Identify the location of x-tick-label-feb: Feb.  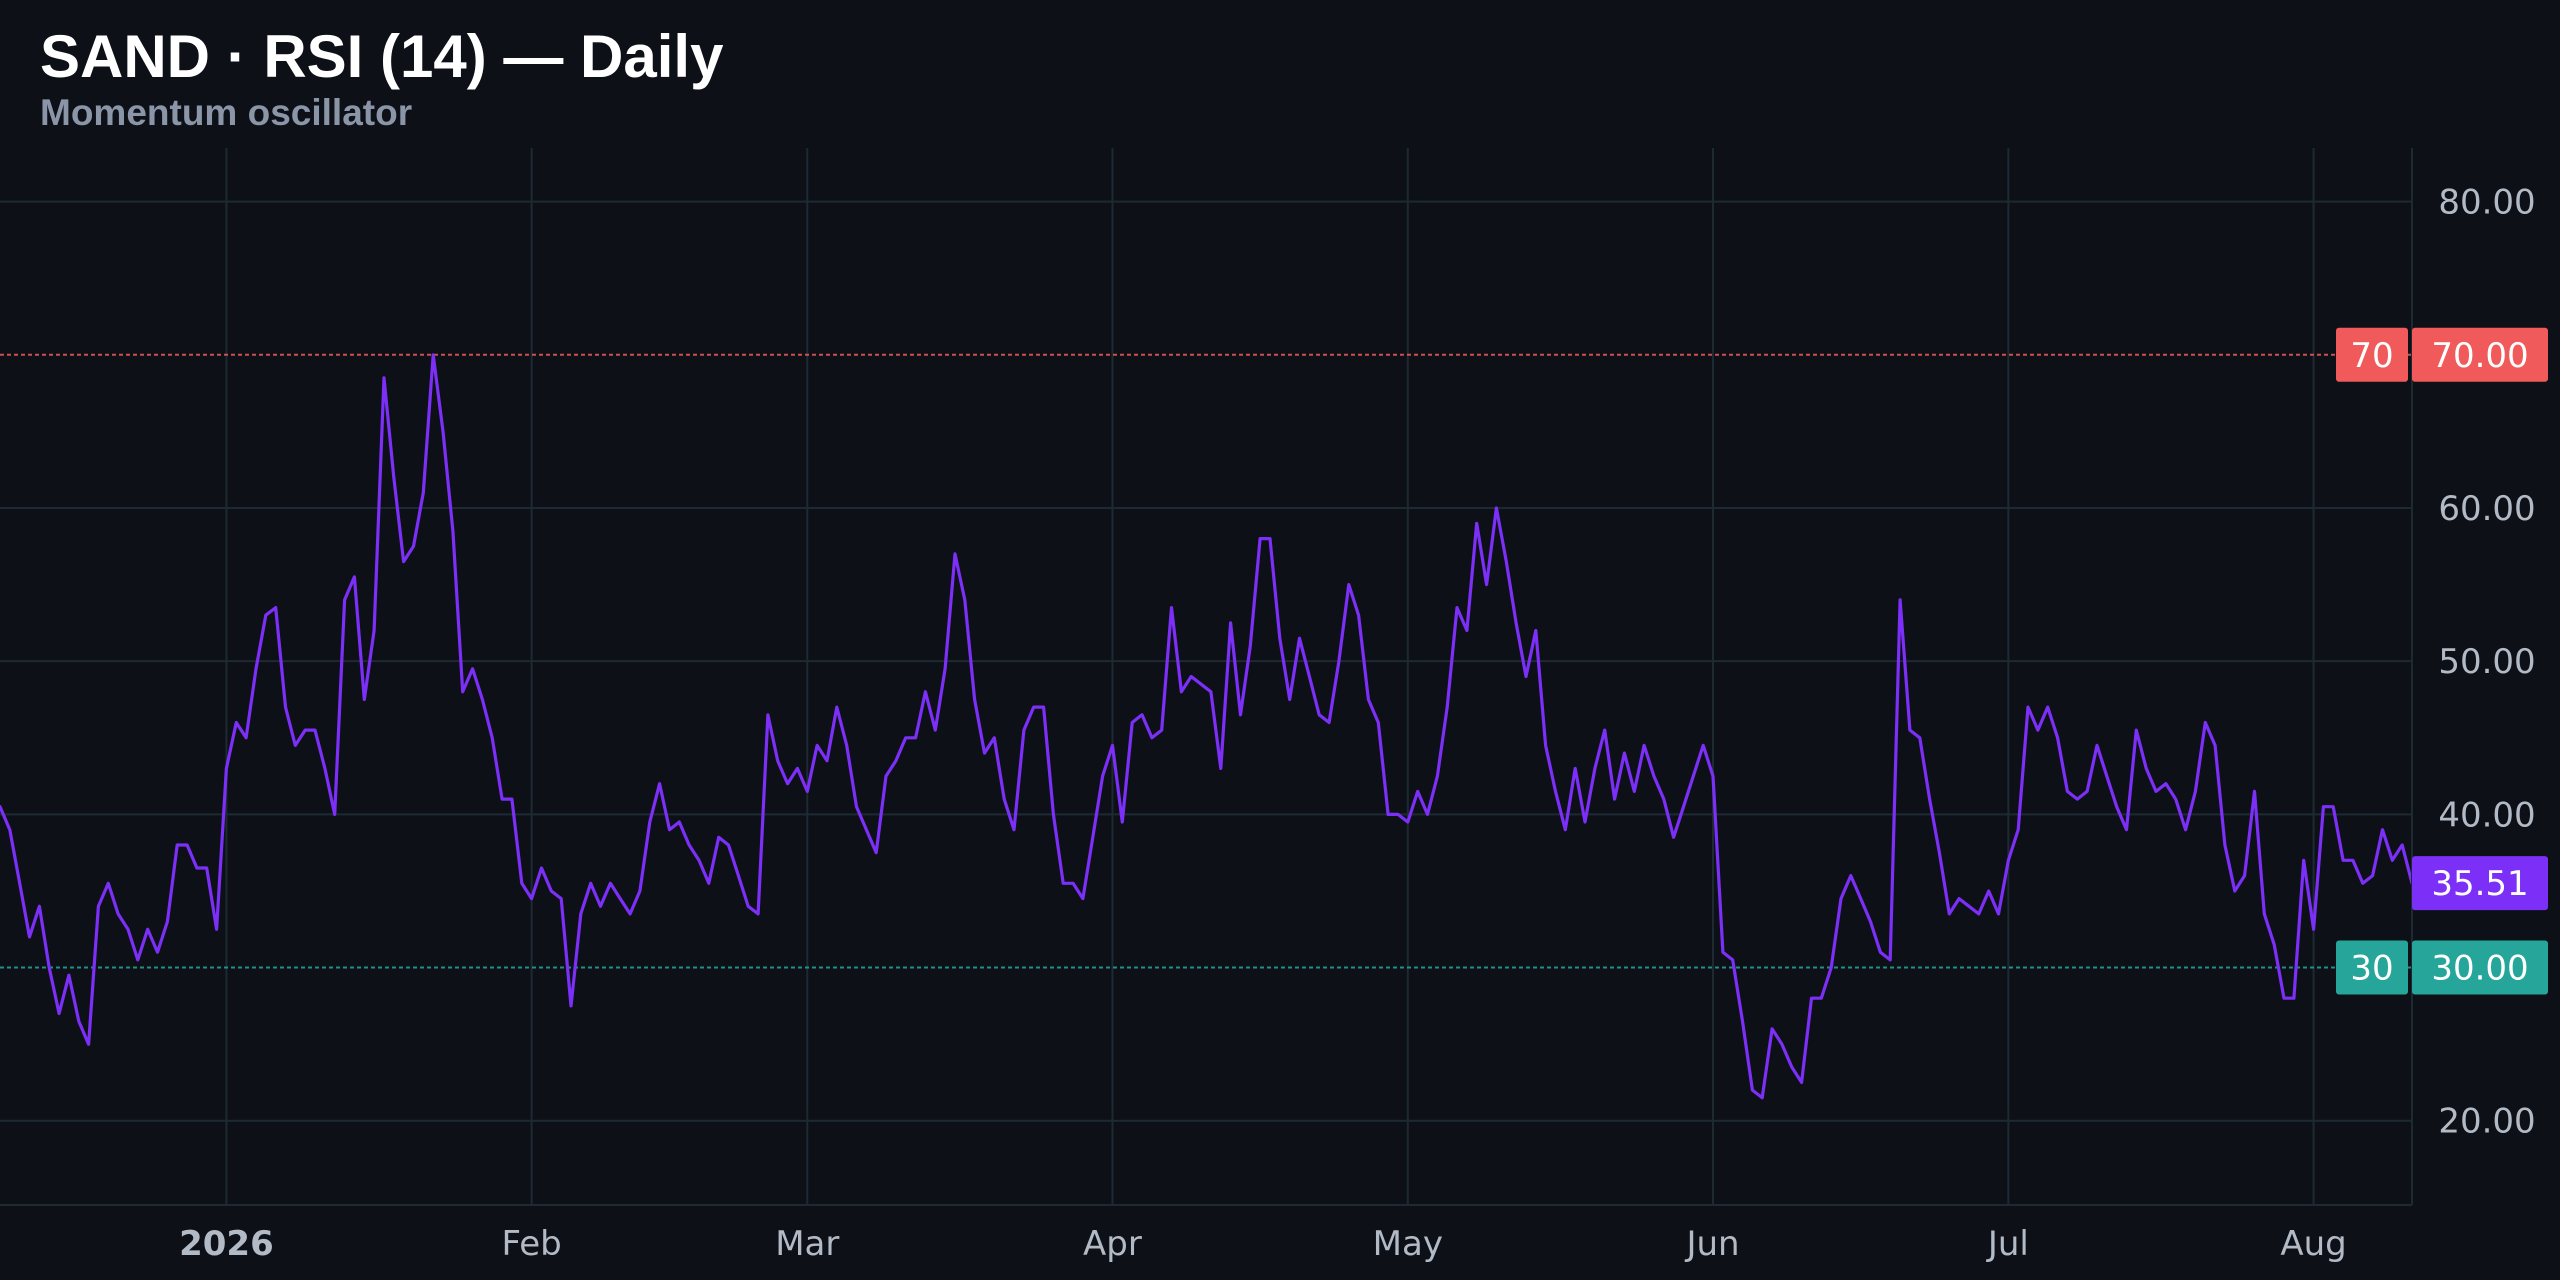
(532, 1244).